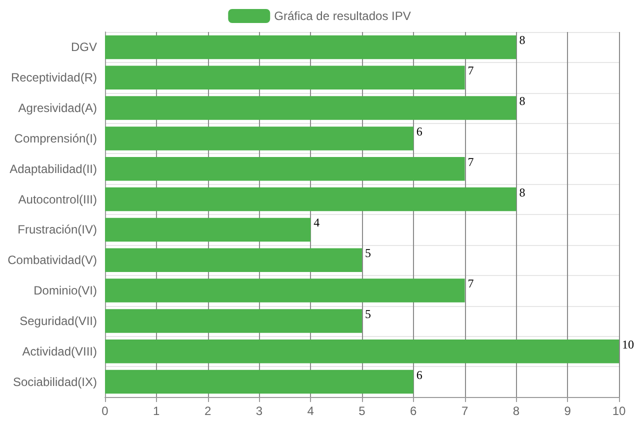  Describe the element at coordinates (52, 260) in the screenshot. I see `y-tick-label: Combatividad(V)` at that location.